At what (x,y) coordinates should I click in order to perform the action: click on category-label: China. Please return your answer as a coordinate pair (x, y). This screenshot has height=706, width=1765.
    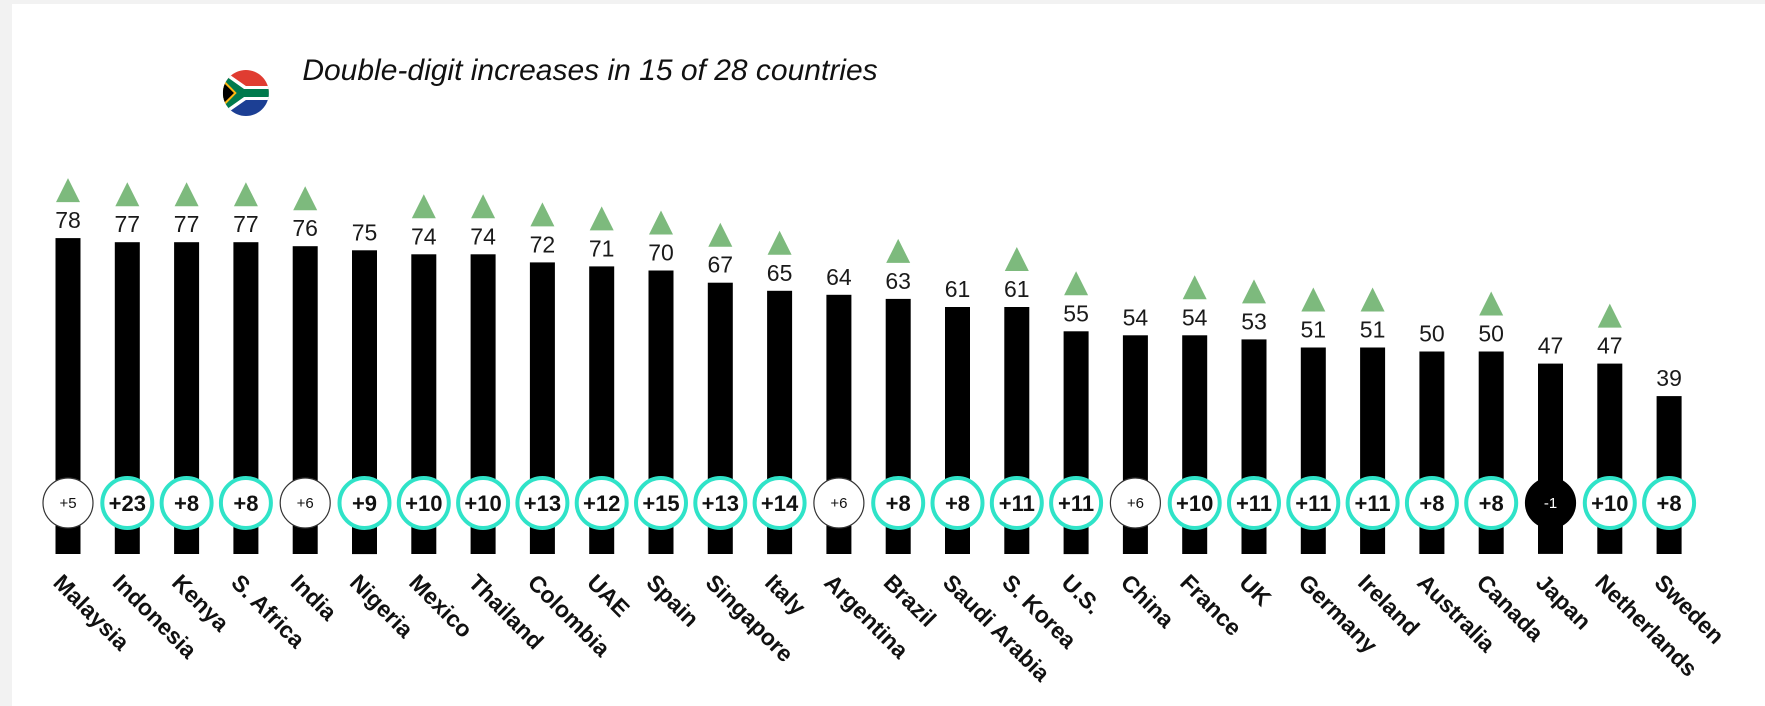
    Looking at the image, I should click on (1148, 601).